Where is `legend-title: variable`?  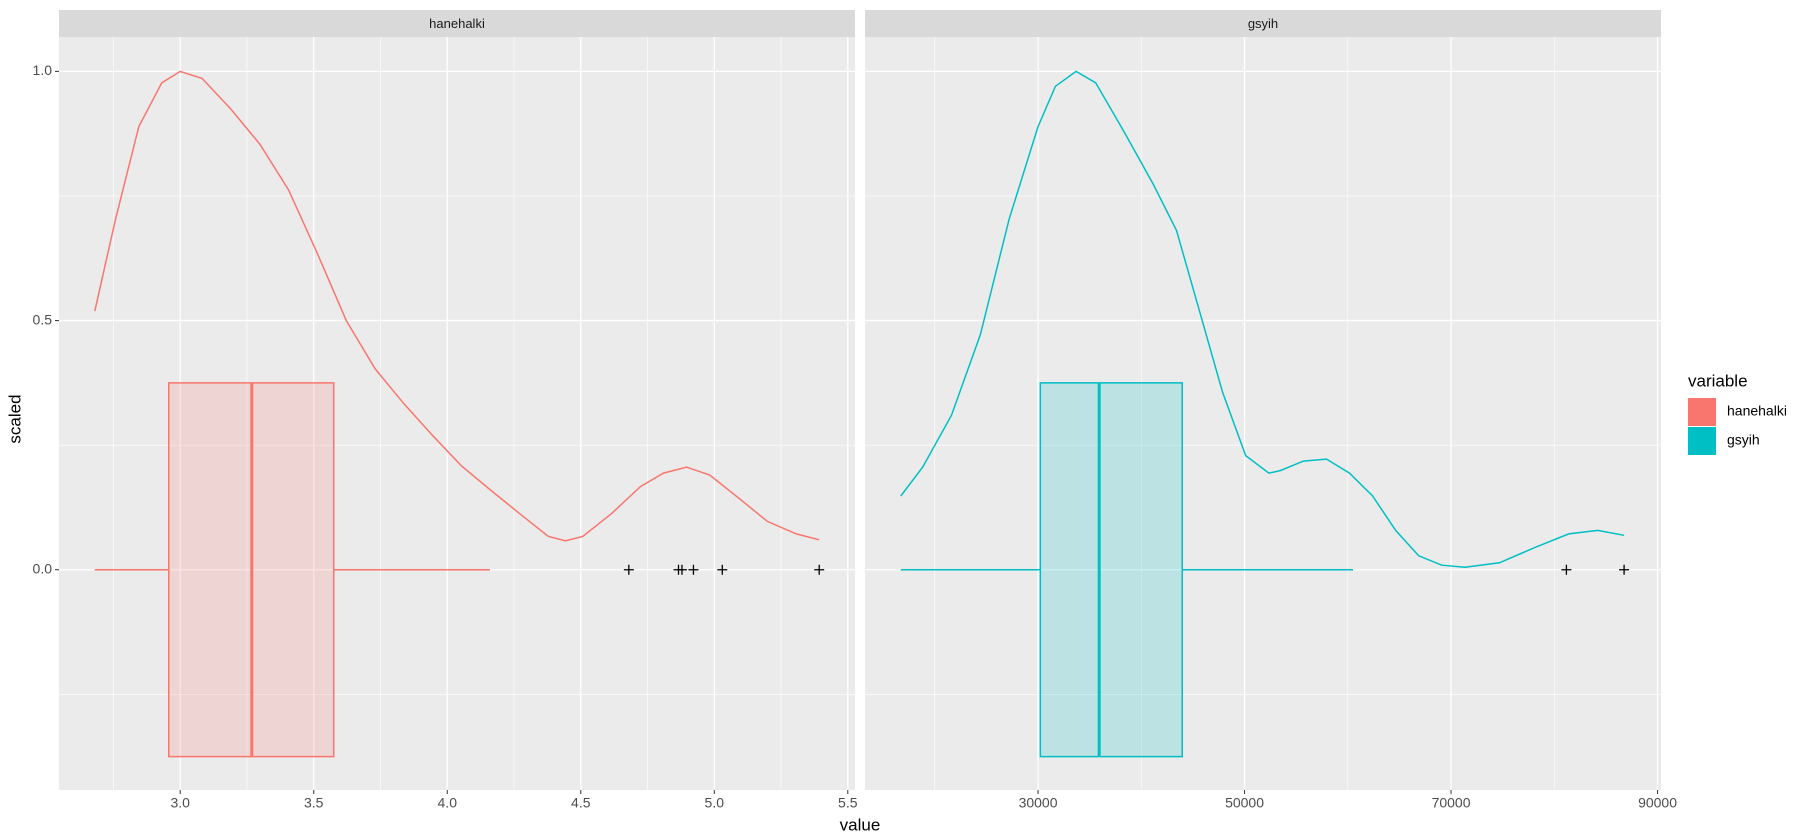 legend-title: variable is located at coordinates (1718, 380).